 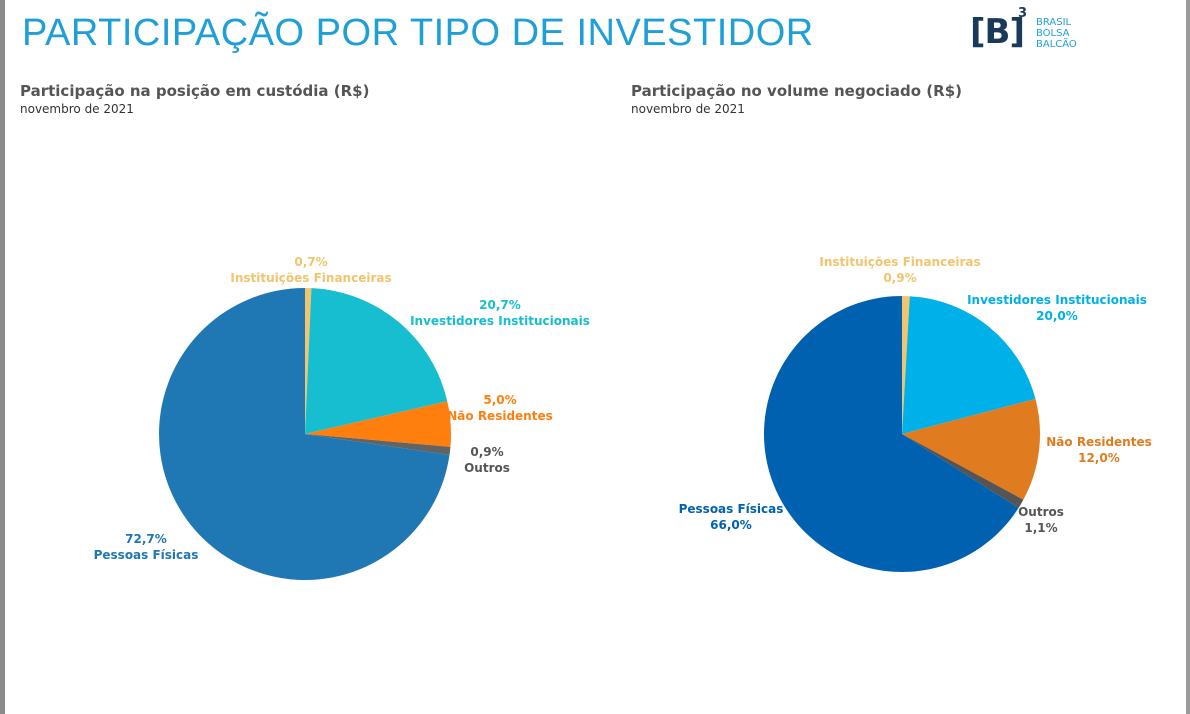 What do you see at coordinates (500, 313) in the screenshot?
I see `chart-1-label-investidores-institucionais: 20,7% Investidores Institucionais` at bounding box center [500, 313].